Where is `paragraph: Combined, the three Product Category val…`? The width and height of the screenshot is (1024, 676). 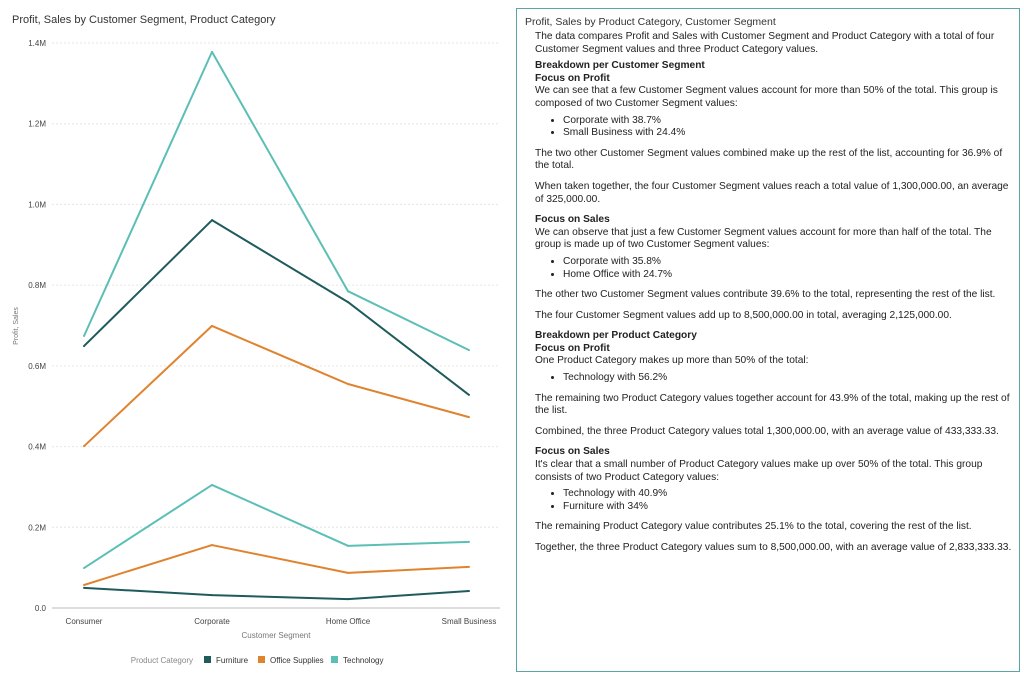 paragraph: Combined, the three Product Category val… is located at coordinates (767, 431).